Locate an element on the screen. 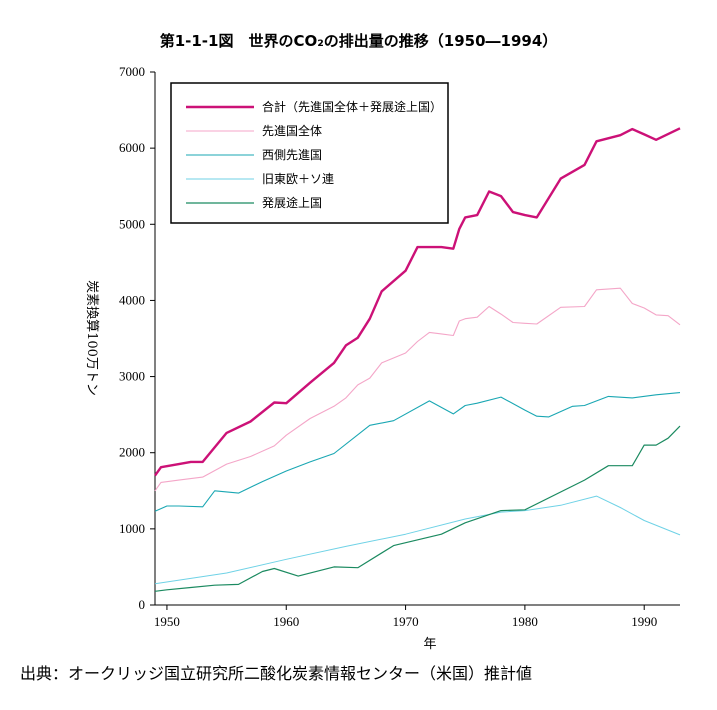 Image resolution: width=717 pixels, height=710 pixels. y-axis-label: 炭素換算100万トン is located at coordinates (91, 338).